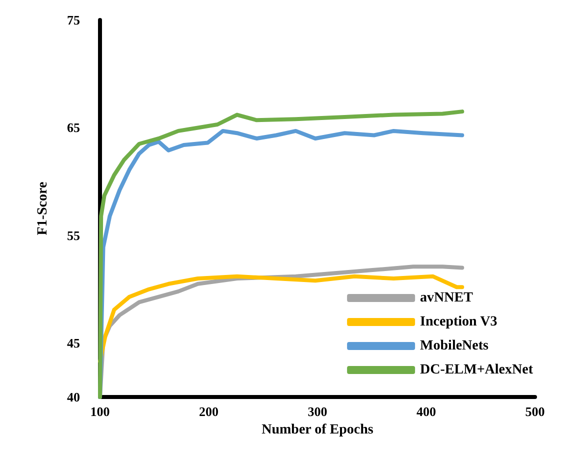  What do you see at coordinates (535, 411) in the screenshot?
I see `x-tick-label: 500` at bounding box center [535, 411].